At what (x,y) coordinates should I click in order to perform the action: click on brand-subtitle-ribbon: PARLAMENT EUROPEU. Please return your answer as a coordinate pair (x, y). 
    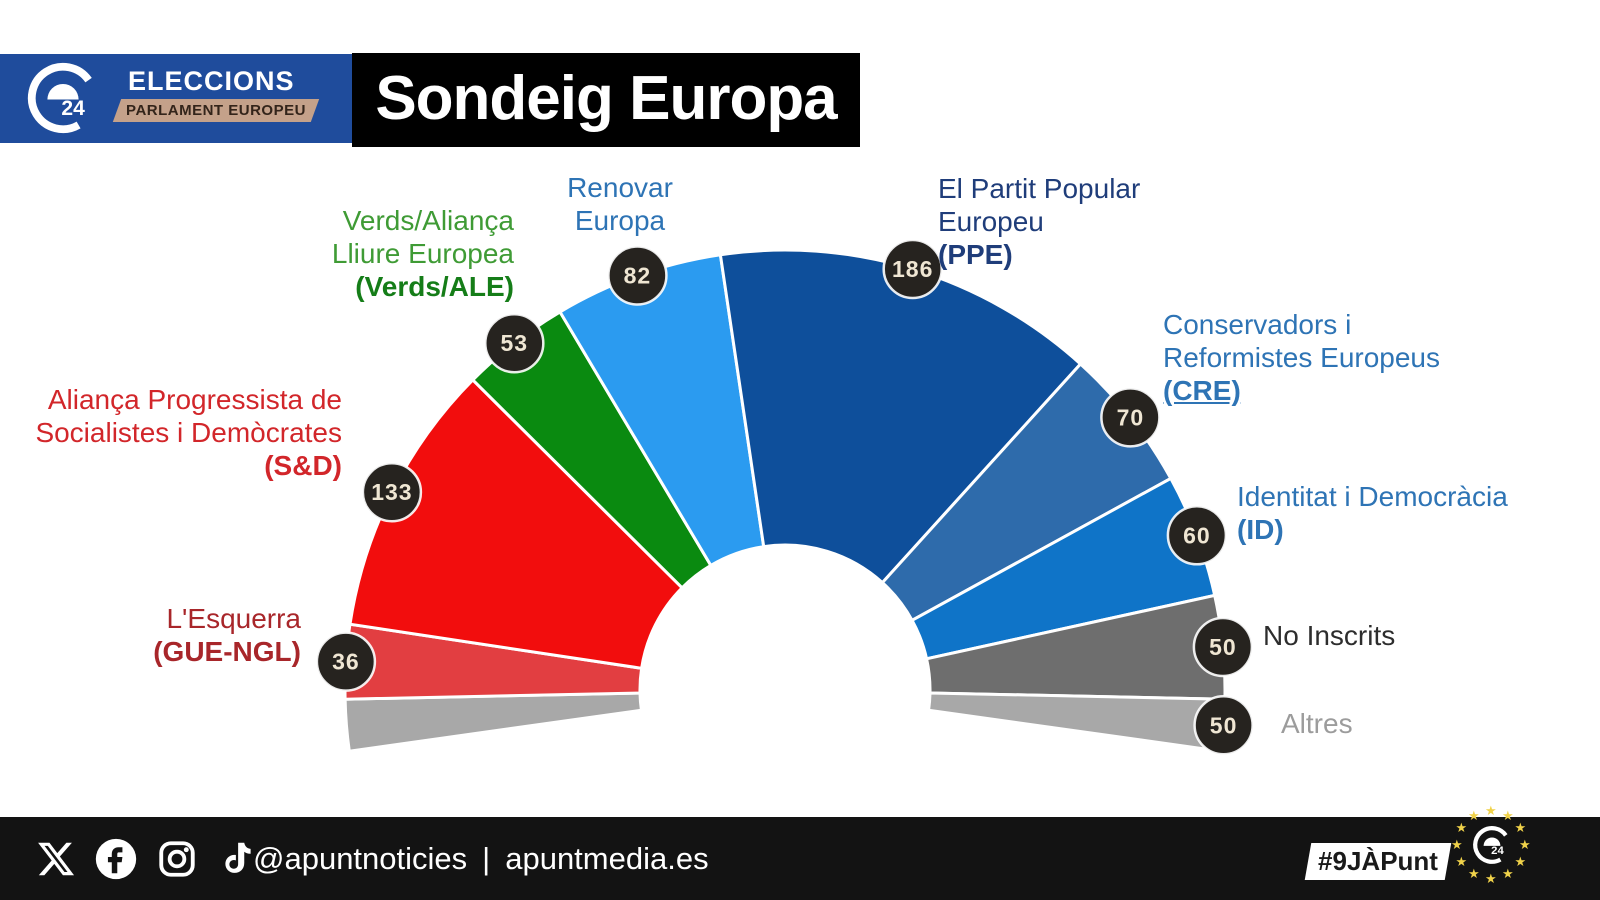
    Looking at the image, I should click on (216, 110).